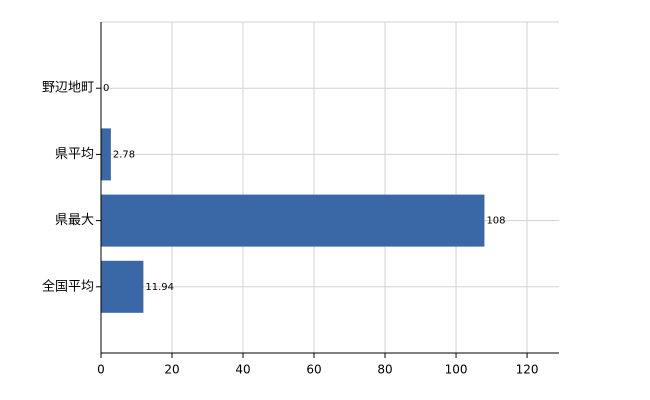 The height and width of the screenshot is (400, 650). Describe the element at coordinates (68, 88) in the screenshot. I see `y-tick-label: 野辺地町` at that location.